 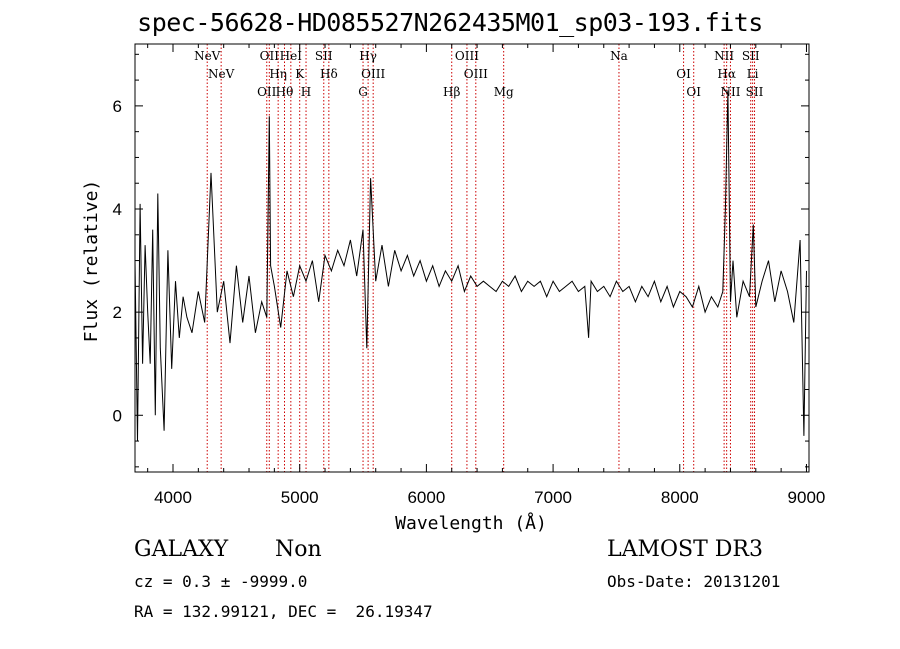 I want to click on x-tick-label: 4000, so click(x=173, y=497).